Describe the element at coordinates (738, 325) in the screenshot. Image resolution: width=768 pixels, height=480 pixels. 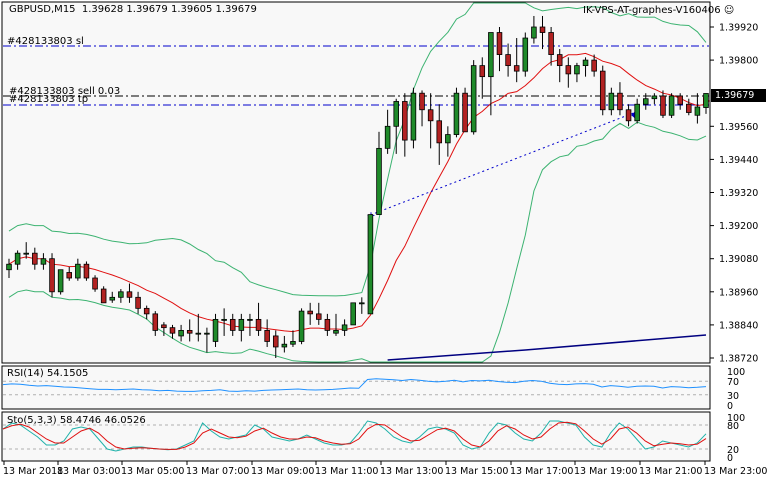
I see `price-tick-label: 1.38840` at that location.